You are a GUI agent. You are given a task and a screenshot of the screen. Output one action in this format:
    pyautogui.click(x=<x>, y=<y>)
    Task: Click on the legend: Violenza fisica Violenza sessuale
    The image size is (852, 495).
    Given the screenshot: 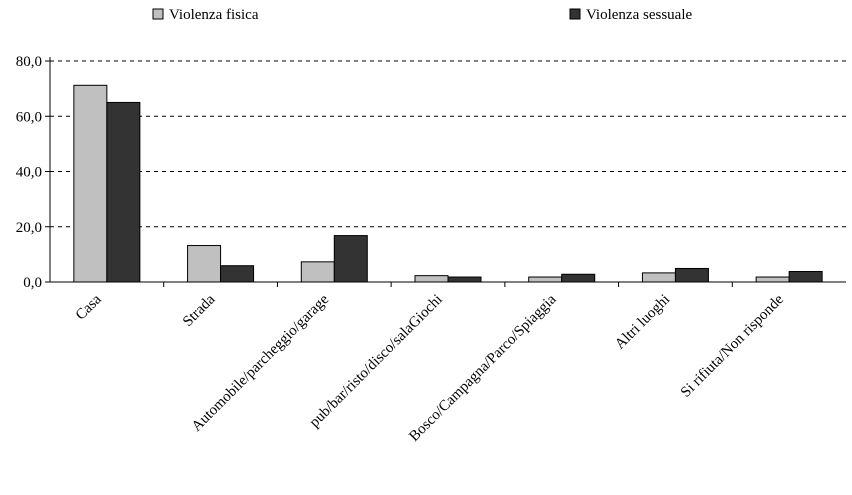 What is the action you would take?
    pyautogui.click(x=422, y=15)
    